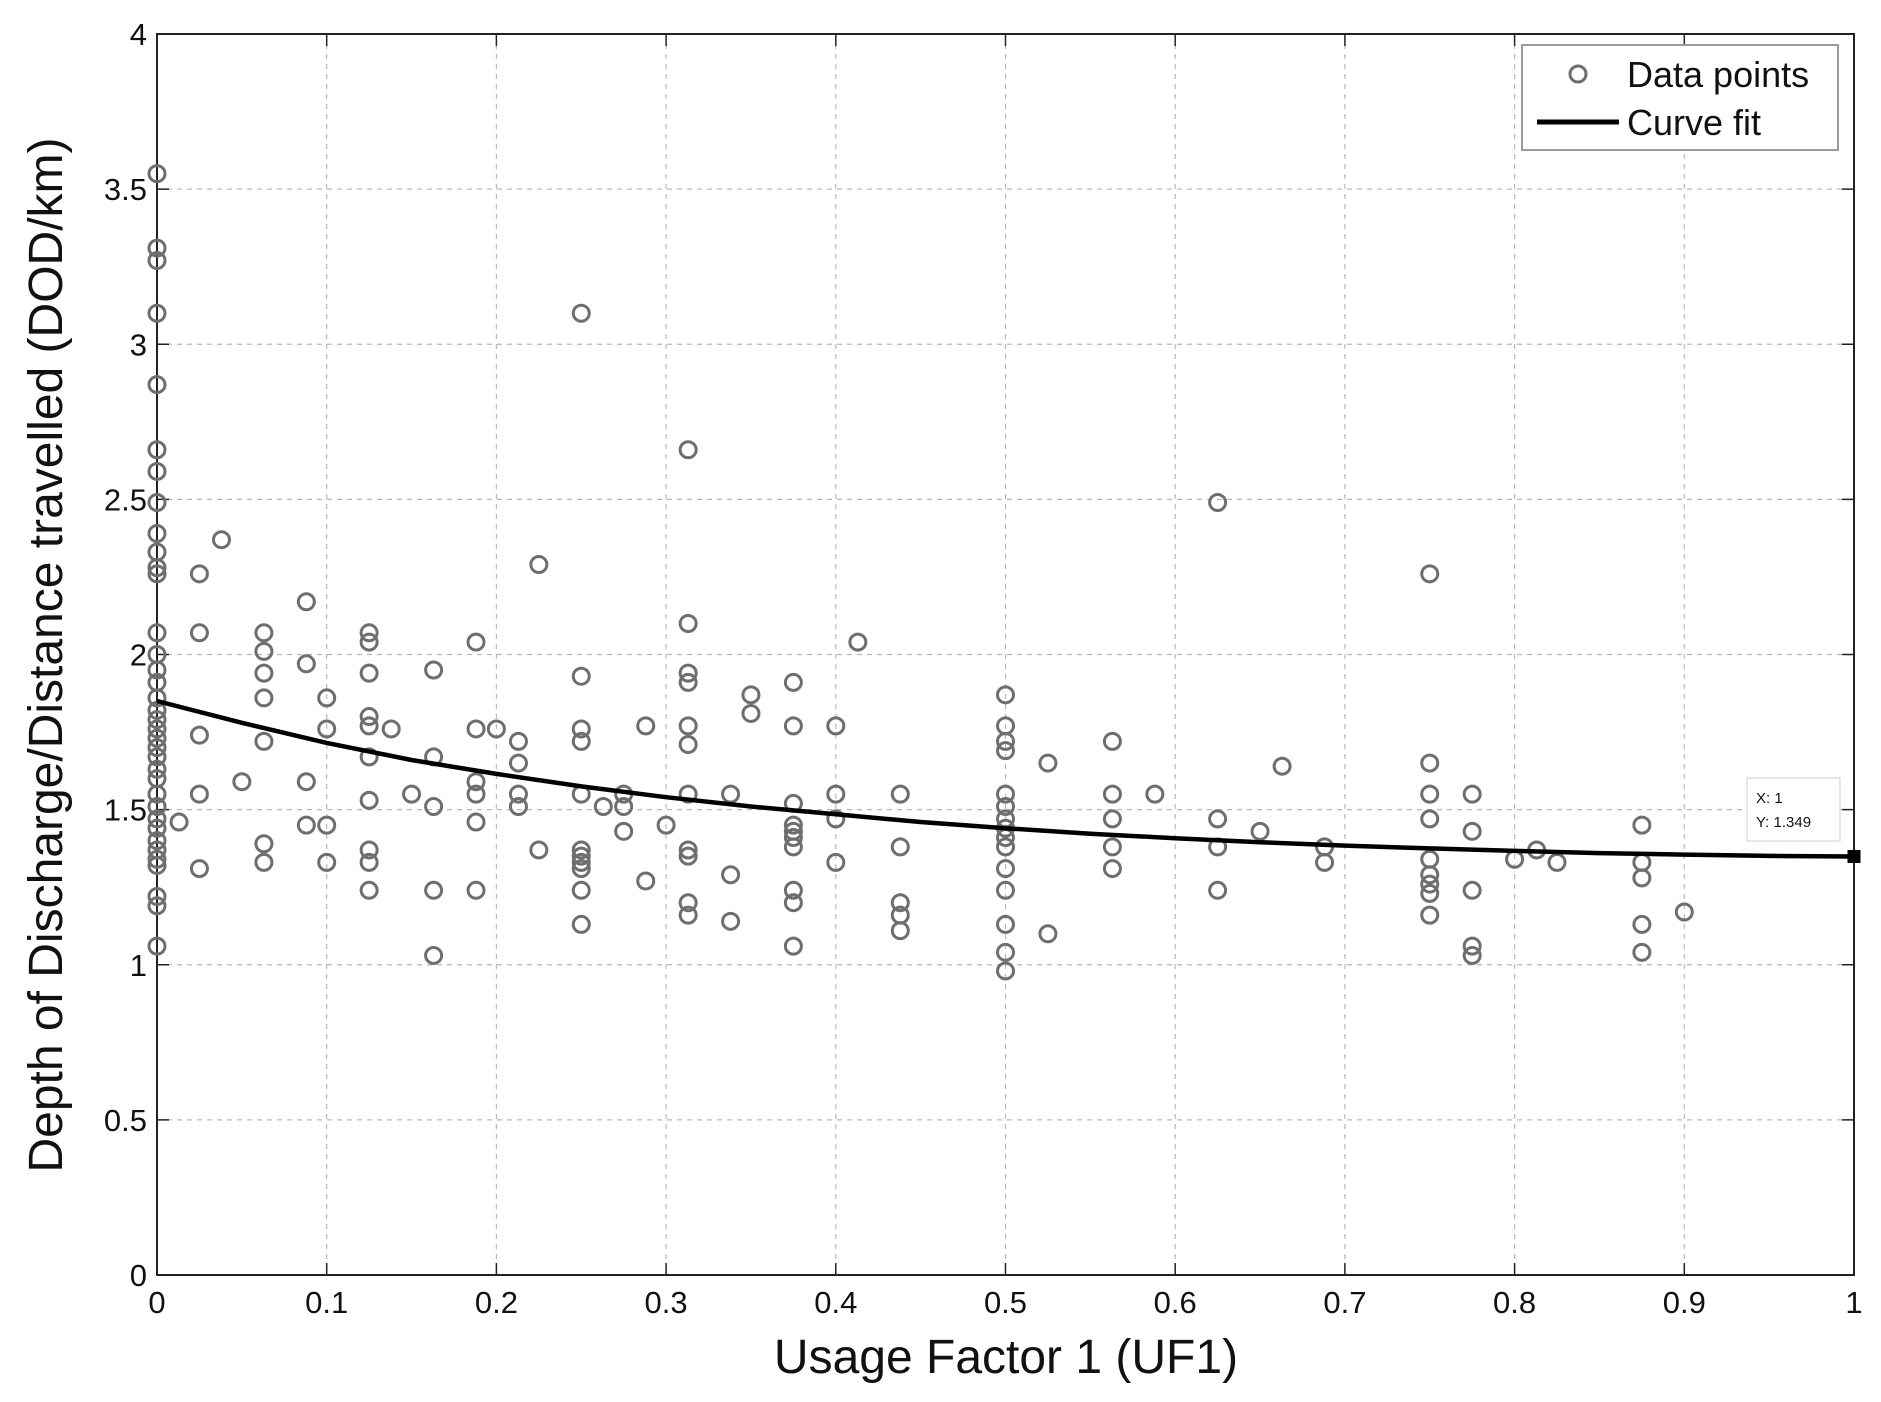 This screenshot has width=1881, height=1402. I want to click on x-tick-label: 0.5, so click(1005, 1302).